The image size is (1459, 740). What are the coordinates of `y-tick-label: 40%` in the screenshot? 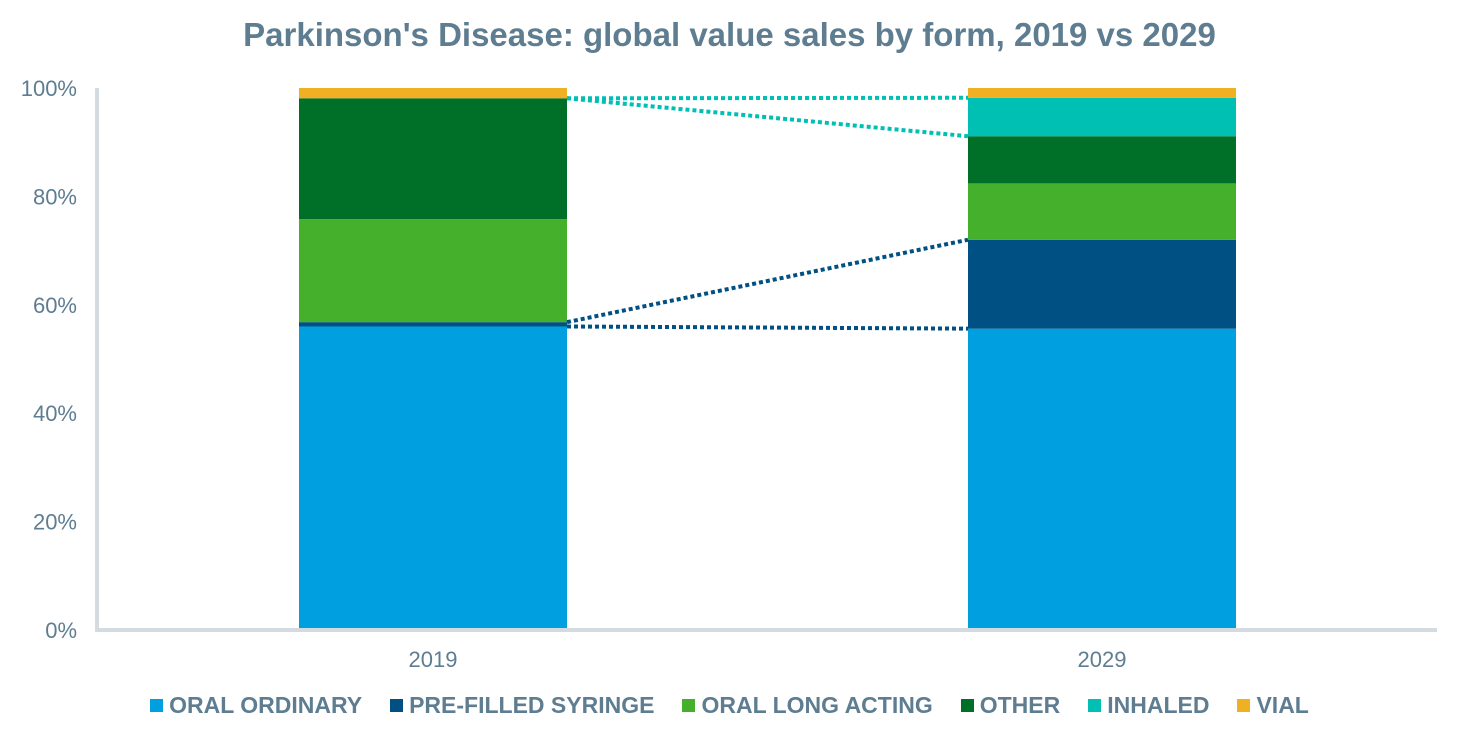 It's located at (55, 413).